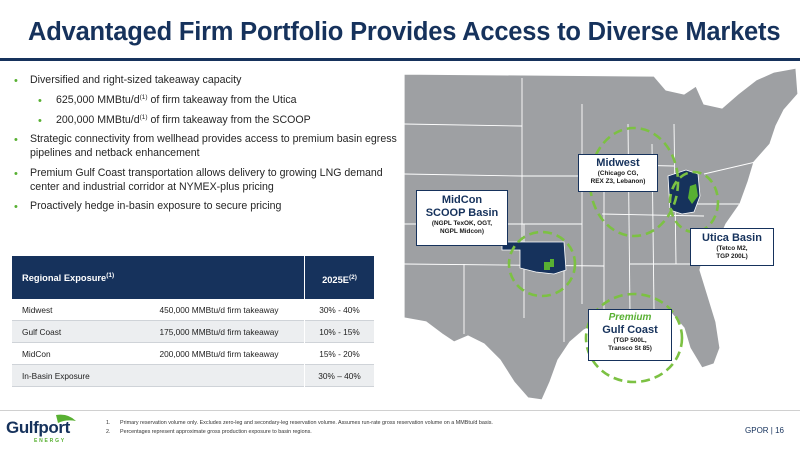  What do you see at coordinates (98, 119) in the screenshot?
I see `bullet-text: 200,000 MMBtu/d` at bounding box center [98, 119].